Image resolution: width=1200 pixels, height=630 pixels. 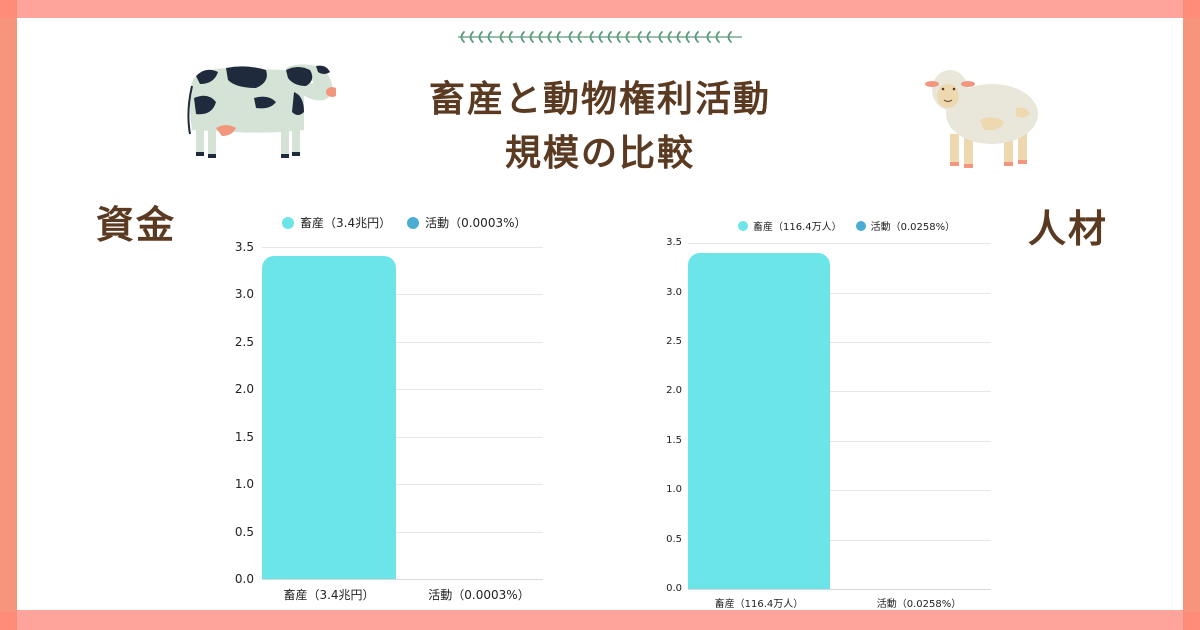 I want to click on x-label: 畜産（116.4万人）, so click(x=759, y=604).